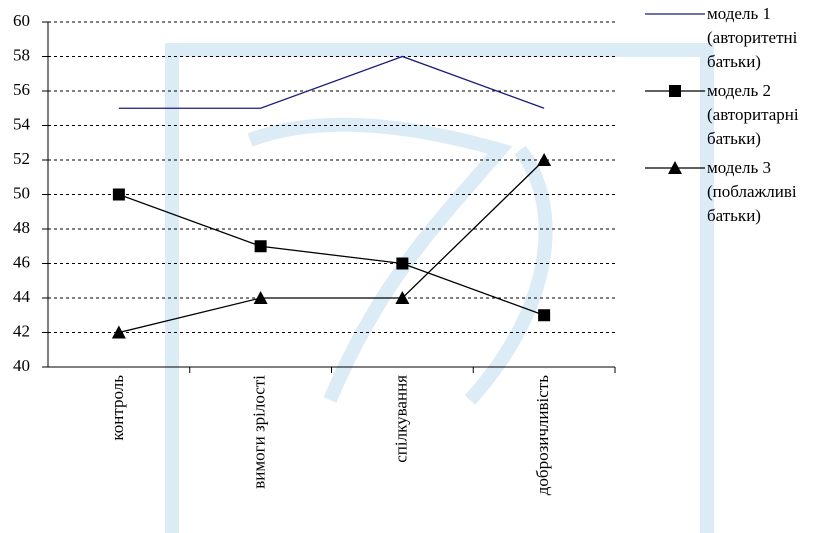  I want to click on y-tick-label: 46, so click(21, 261).